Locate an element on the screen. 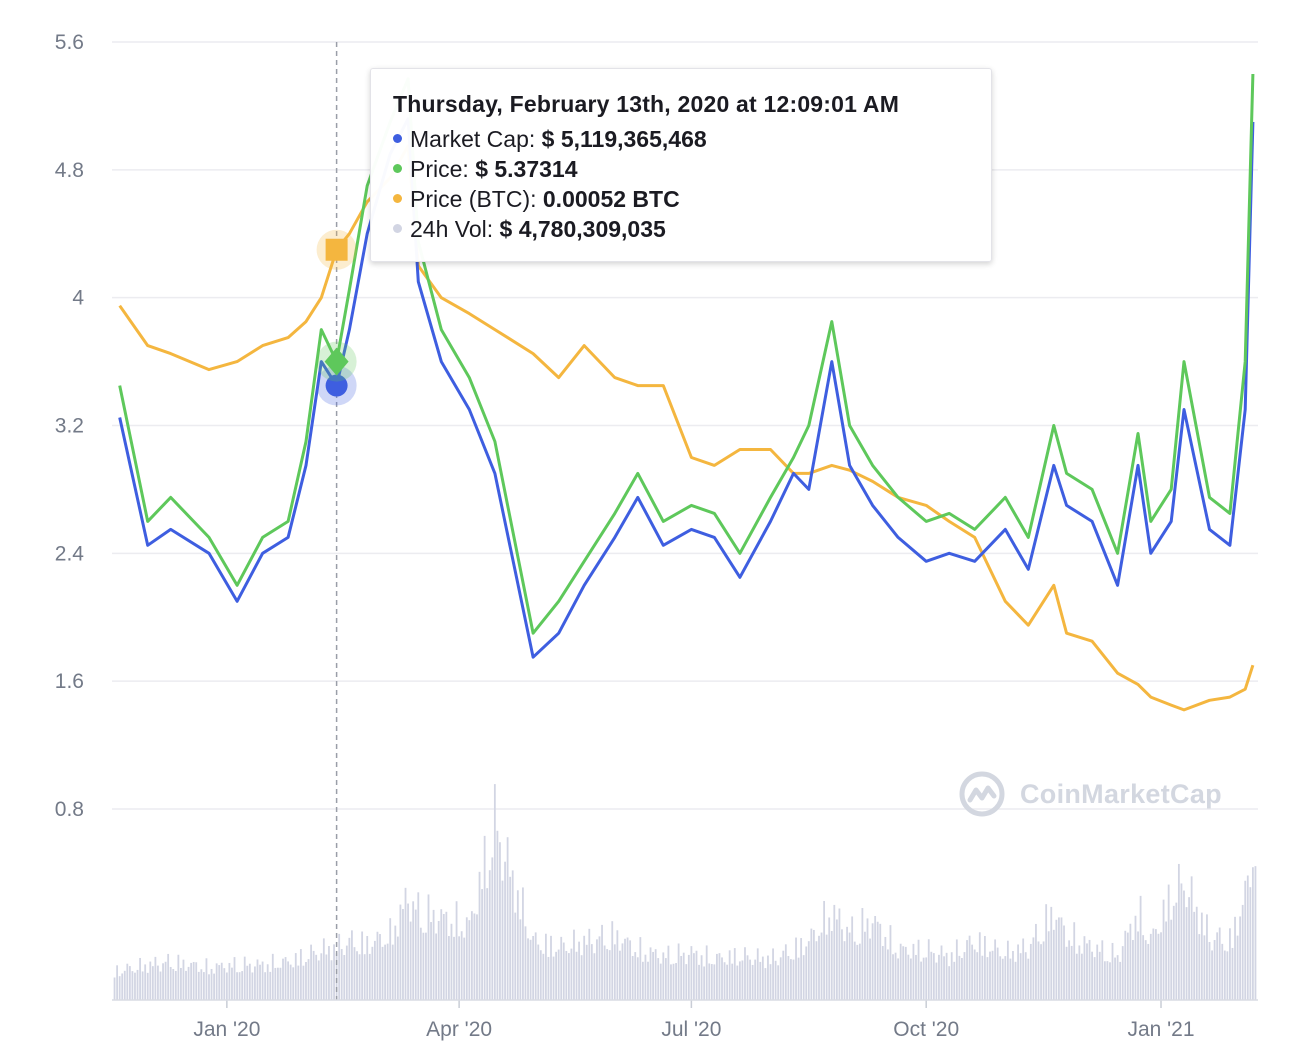 The width and height of the screenshot is (1298, 1058). tooltip-row-volume: 24h Vol: $ 4,780,309,035 is located at coordinates (692, 229).